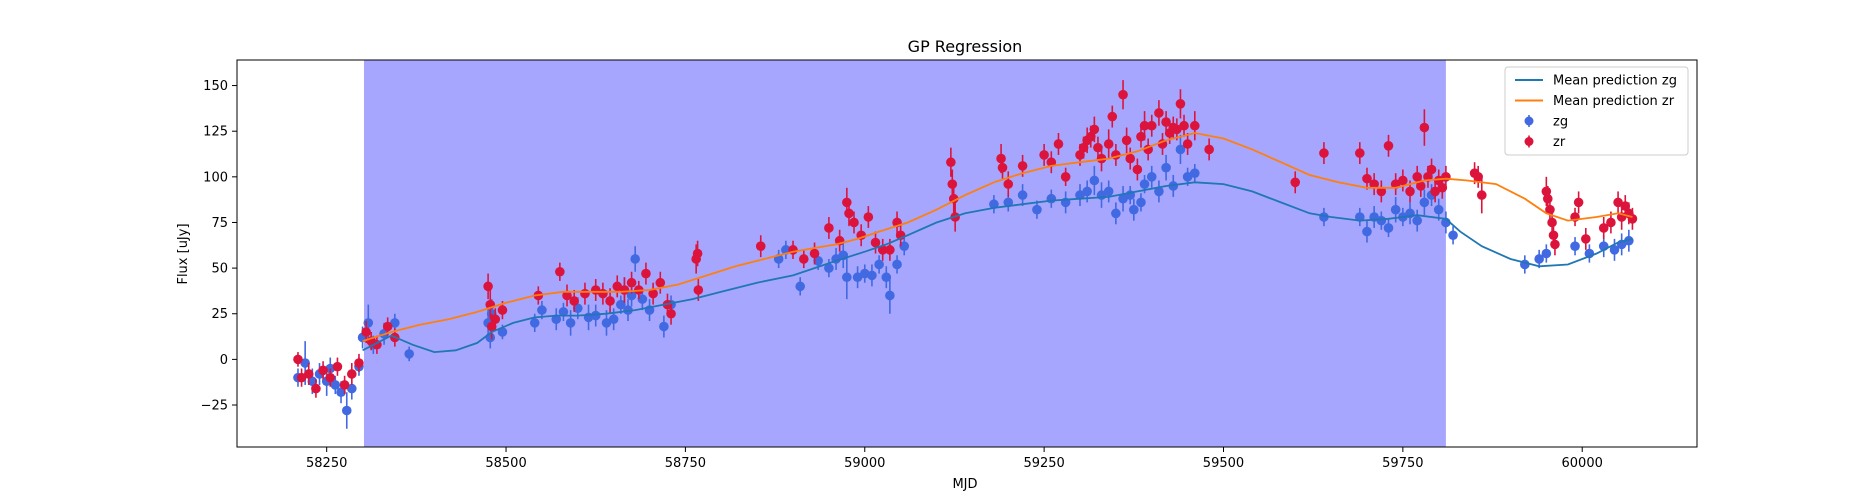 This screenshot has height=500, width=1875. I want to click on legend-entry-zr-line: Mean prediction zr, so click(1595, 101).